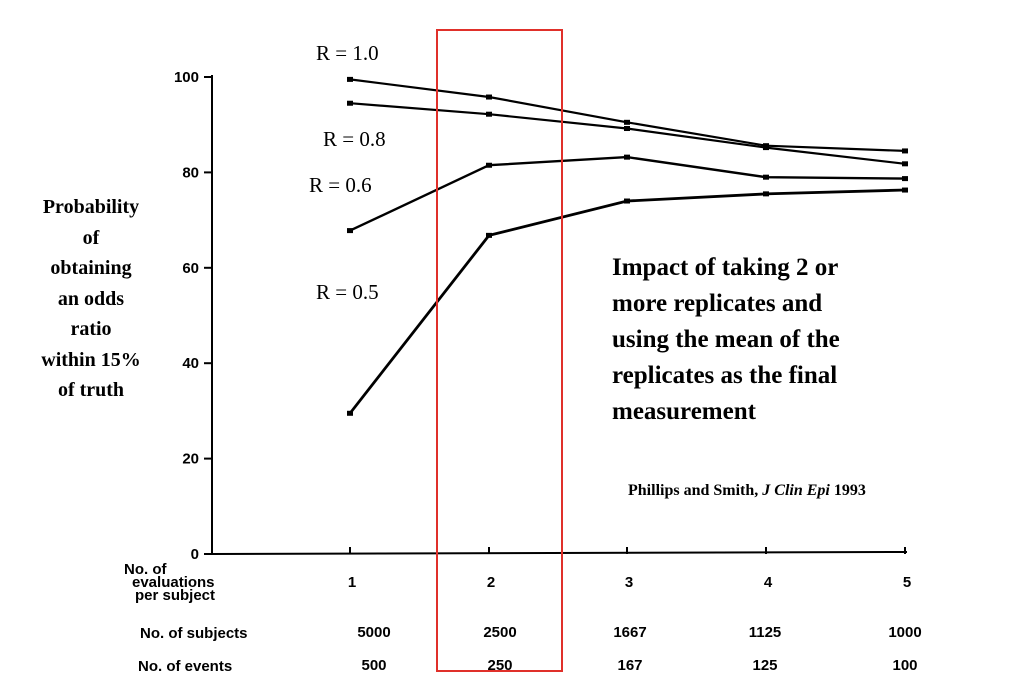 The height and width of the screenshot is (682, 1023). What do you see at coordinates (352, 582) in the screenshot?
I see `x-tick-label: 1` at bounding box center [352, 582].